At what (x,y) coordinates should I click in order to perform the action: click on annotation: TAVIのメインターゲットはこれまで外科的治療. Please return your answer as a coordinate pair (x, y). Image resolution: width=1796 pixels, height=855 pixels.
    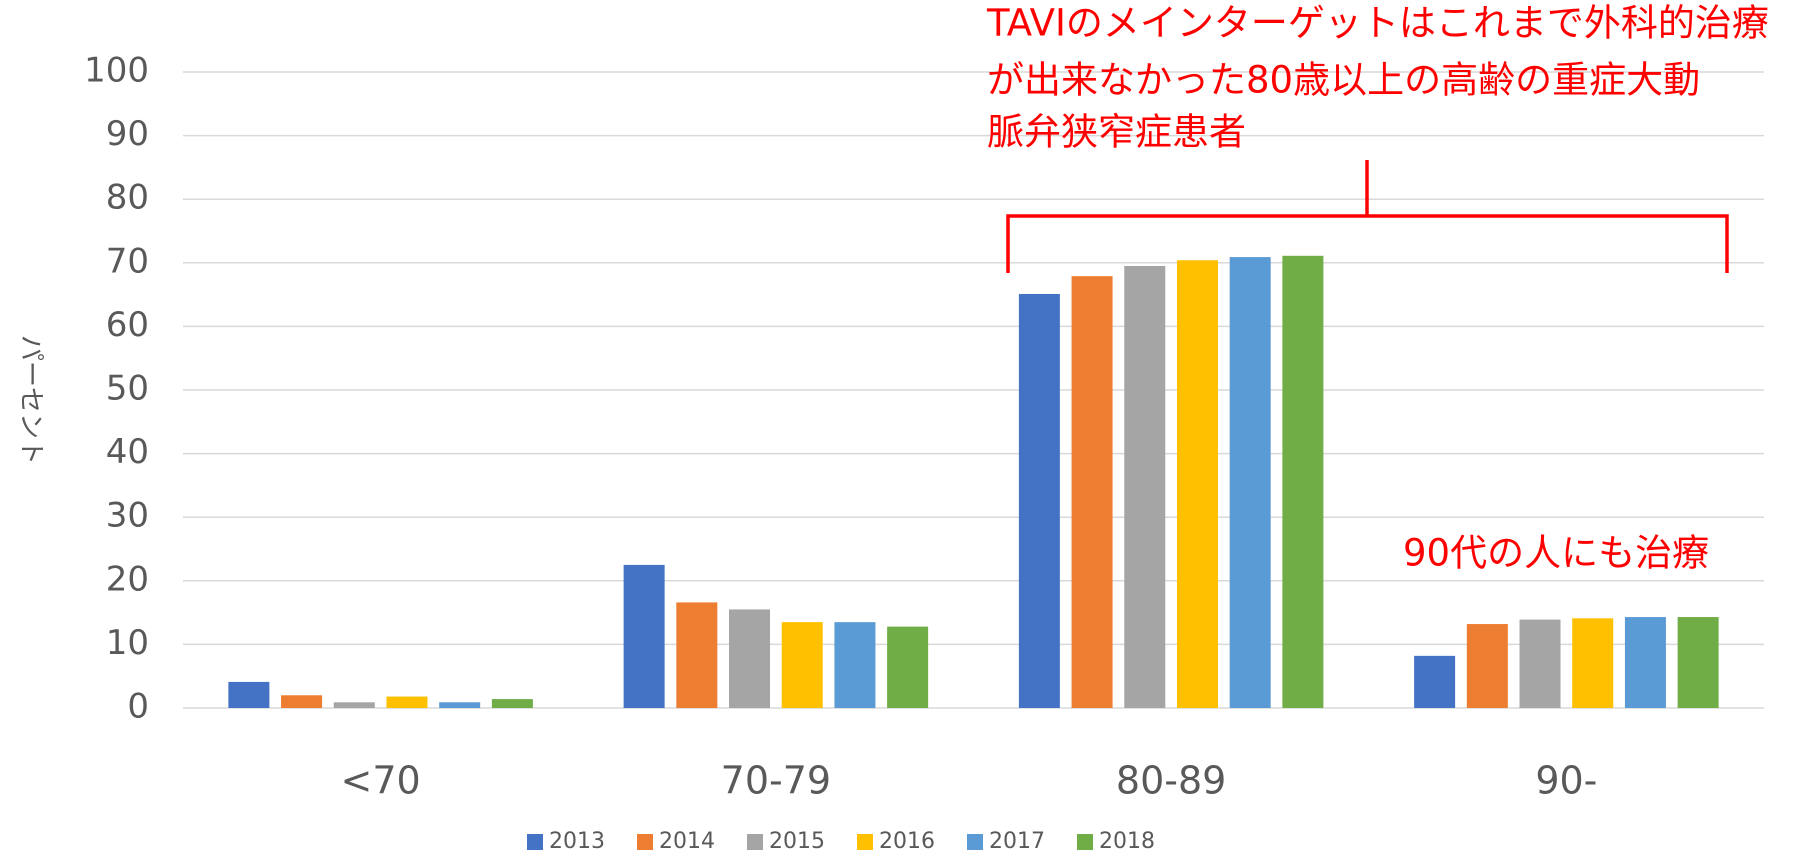
    Looking at the image, I should click on (1377, 23).